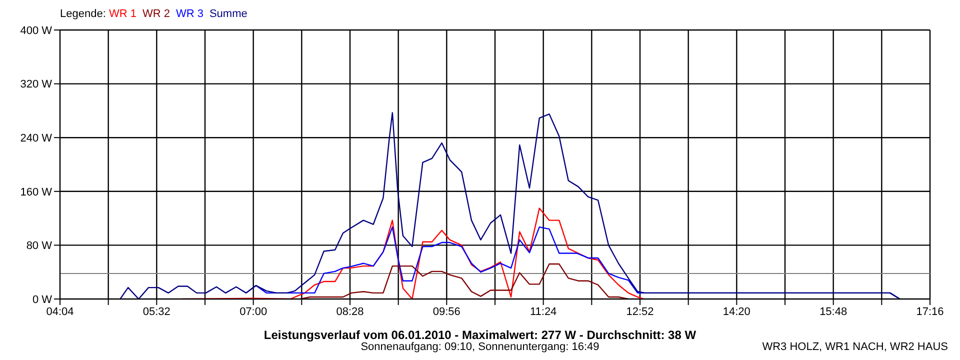  What do you see at coordinates (736, 312) in the screenshot?
I see `x-tick-label: 14:20` at bounding box center [736, 312].